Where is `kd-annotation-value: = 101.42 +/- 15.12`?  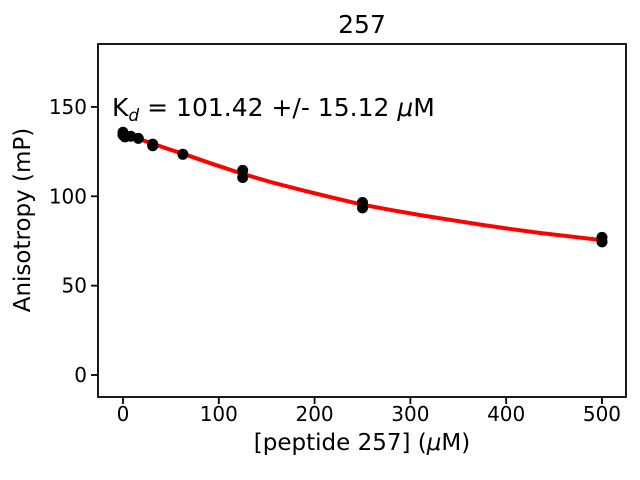
kd-annotation-value: = 101.42 +/- 15.12 is located at coordinates (268, 107).